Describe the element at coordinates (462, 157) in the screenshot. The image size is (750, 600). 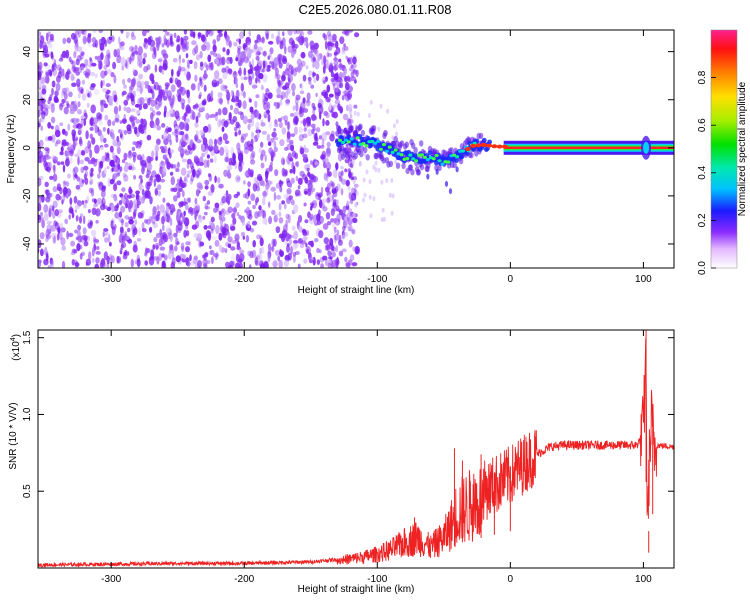
I see `spectrogram-signal-core` at that location.